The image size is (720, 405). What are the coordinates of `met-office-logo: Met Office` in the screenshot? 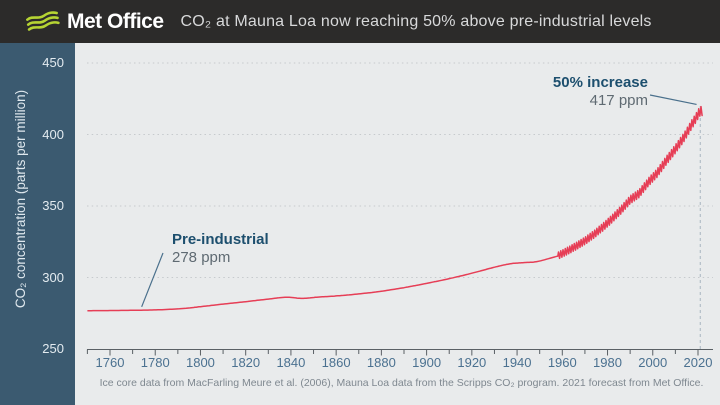 It's located at (94, 22).